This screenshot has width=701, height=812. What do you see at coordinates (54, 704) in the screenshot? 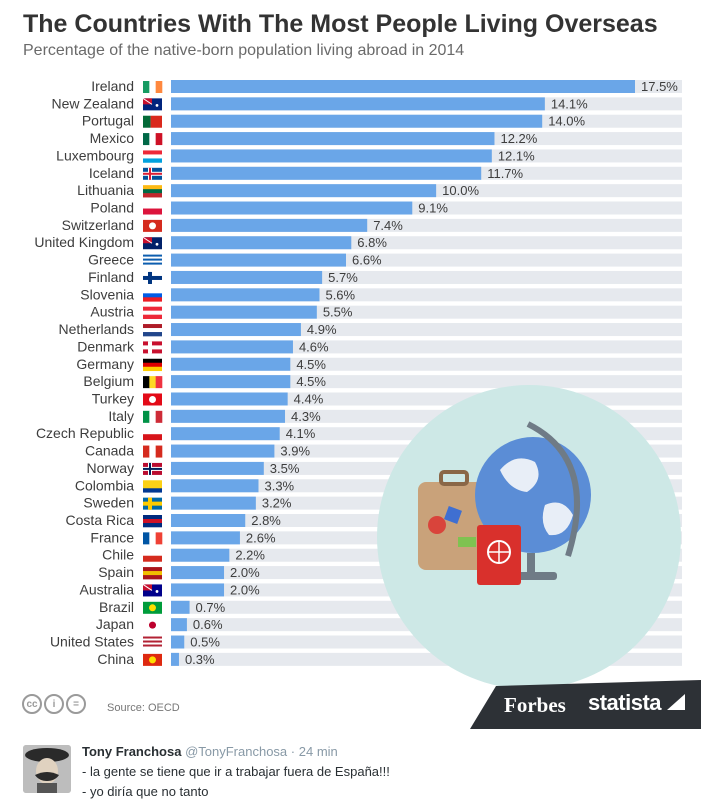
I see `attribution-icon: i` at bounding box center [54, 704].